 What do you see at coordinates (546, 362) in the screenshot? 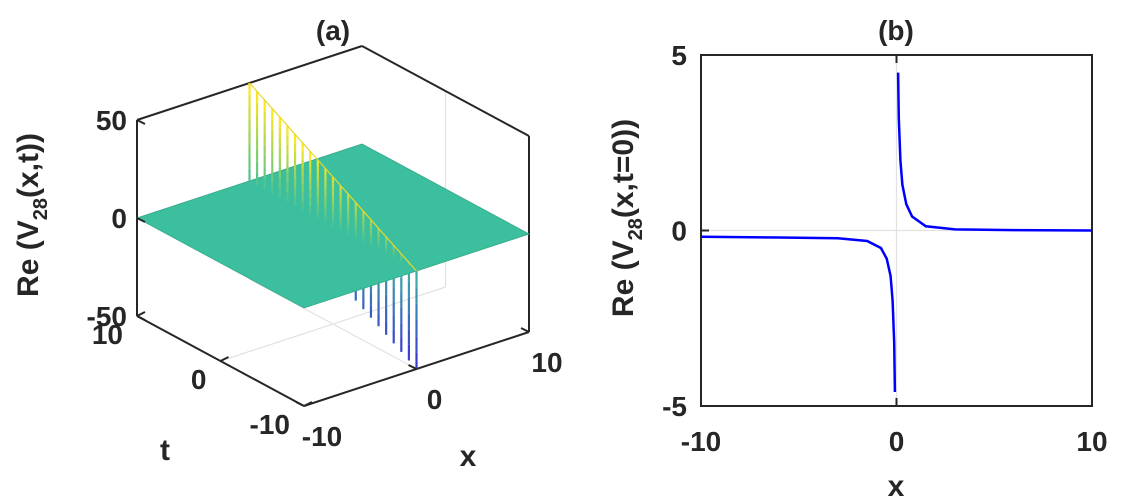
I see `x-tick-label-2: 10` at bounding box center [546, 362].